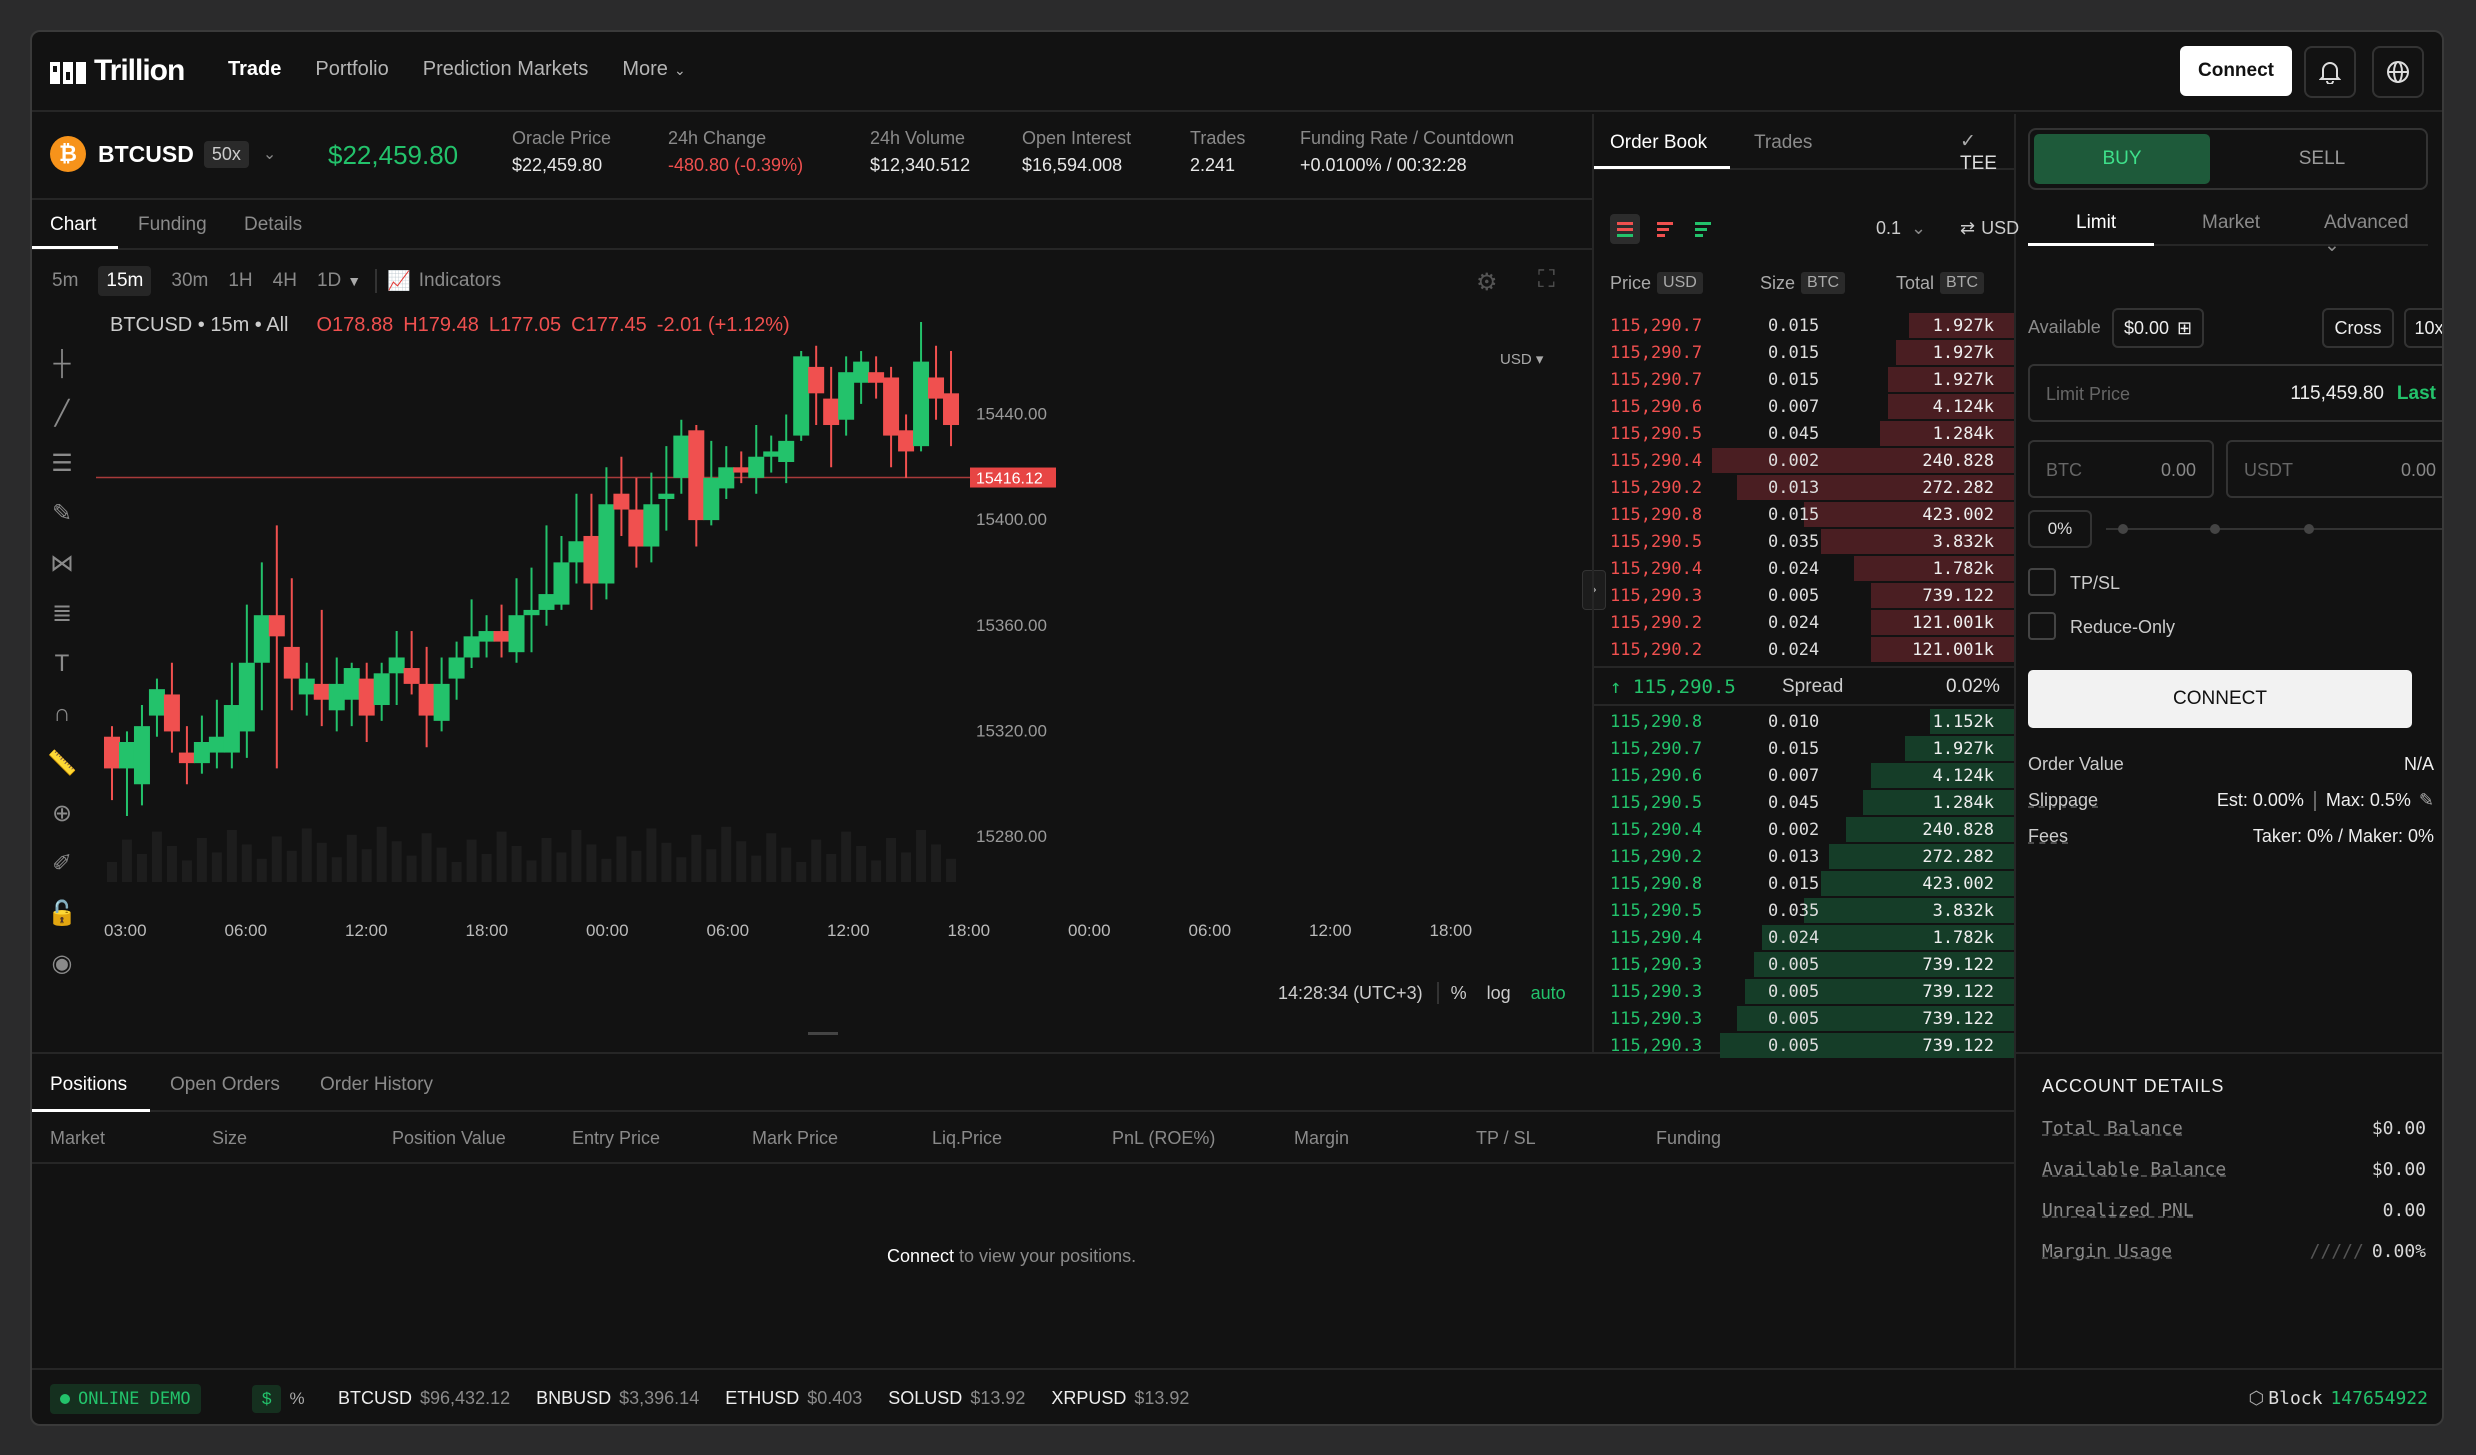  I want to click on nav-portfolio: Portfolio, so click(352, 69).